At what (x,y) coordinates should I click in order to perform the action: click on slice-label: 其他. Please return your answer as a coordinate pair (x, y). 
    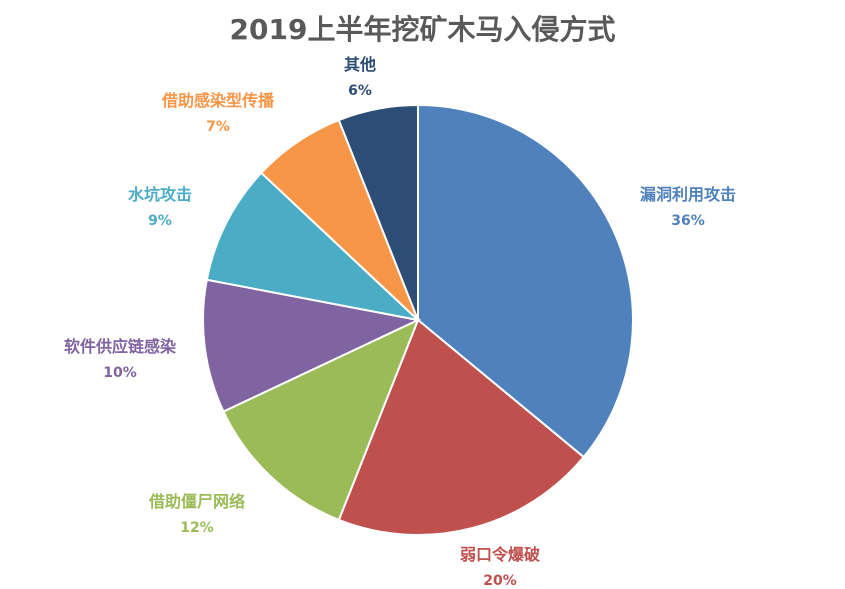
    Looking at the image, I should click on (360, 64).